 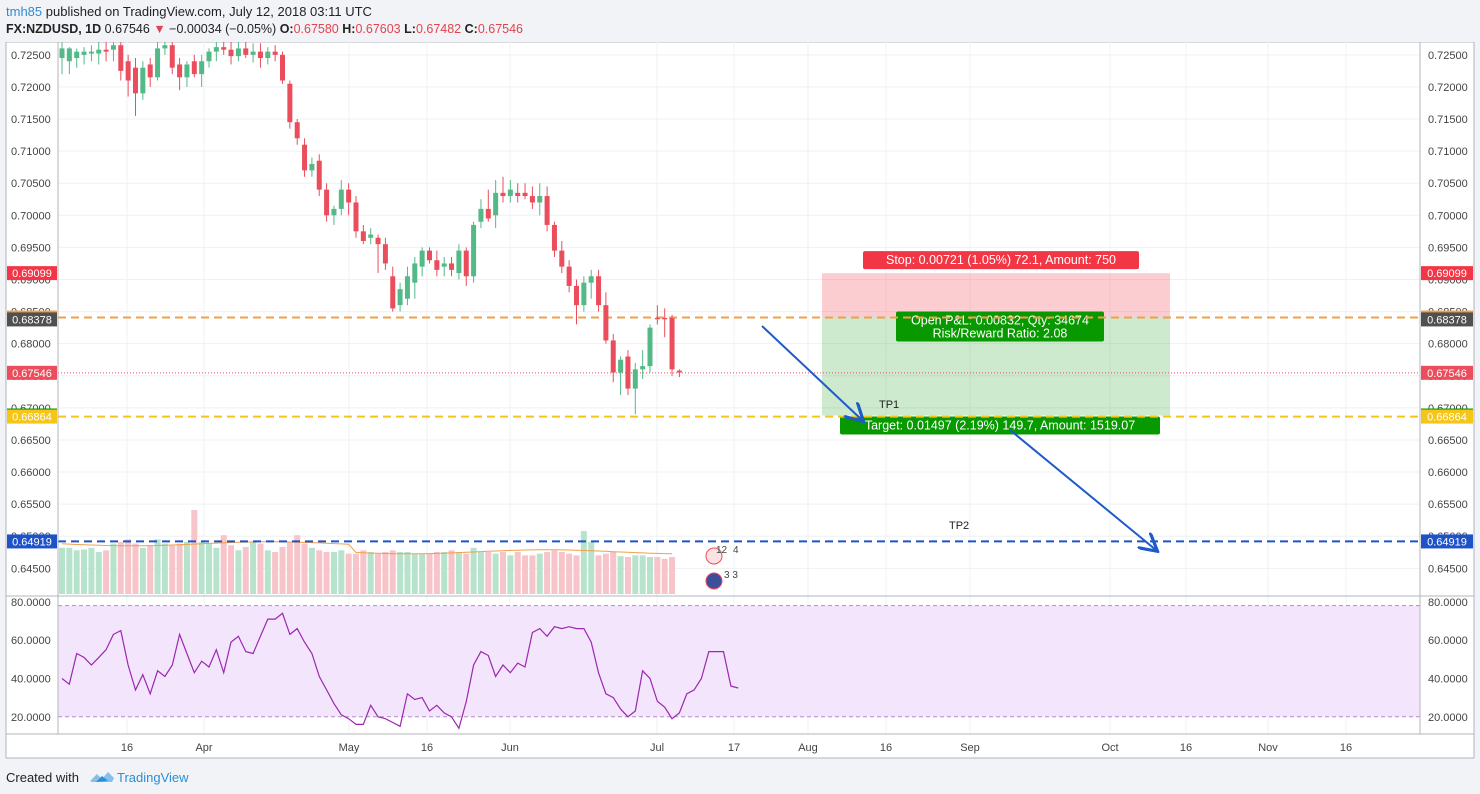 I want to click on time-tick: Aug, so click(x=808, y=748).